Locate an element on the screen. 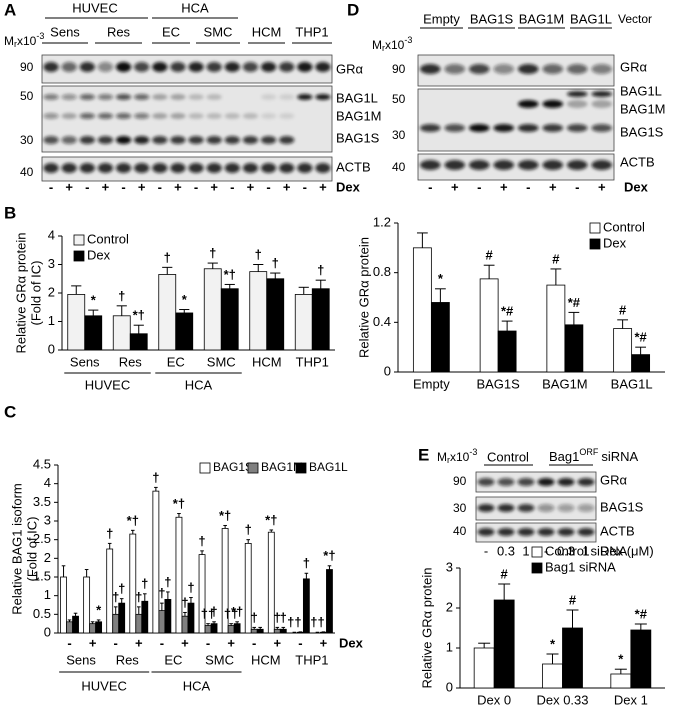  x-tick-label: Dex 1 is located at coordinates (631, 699).